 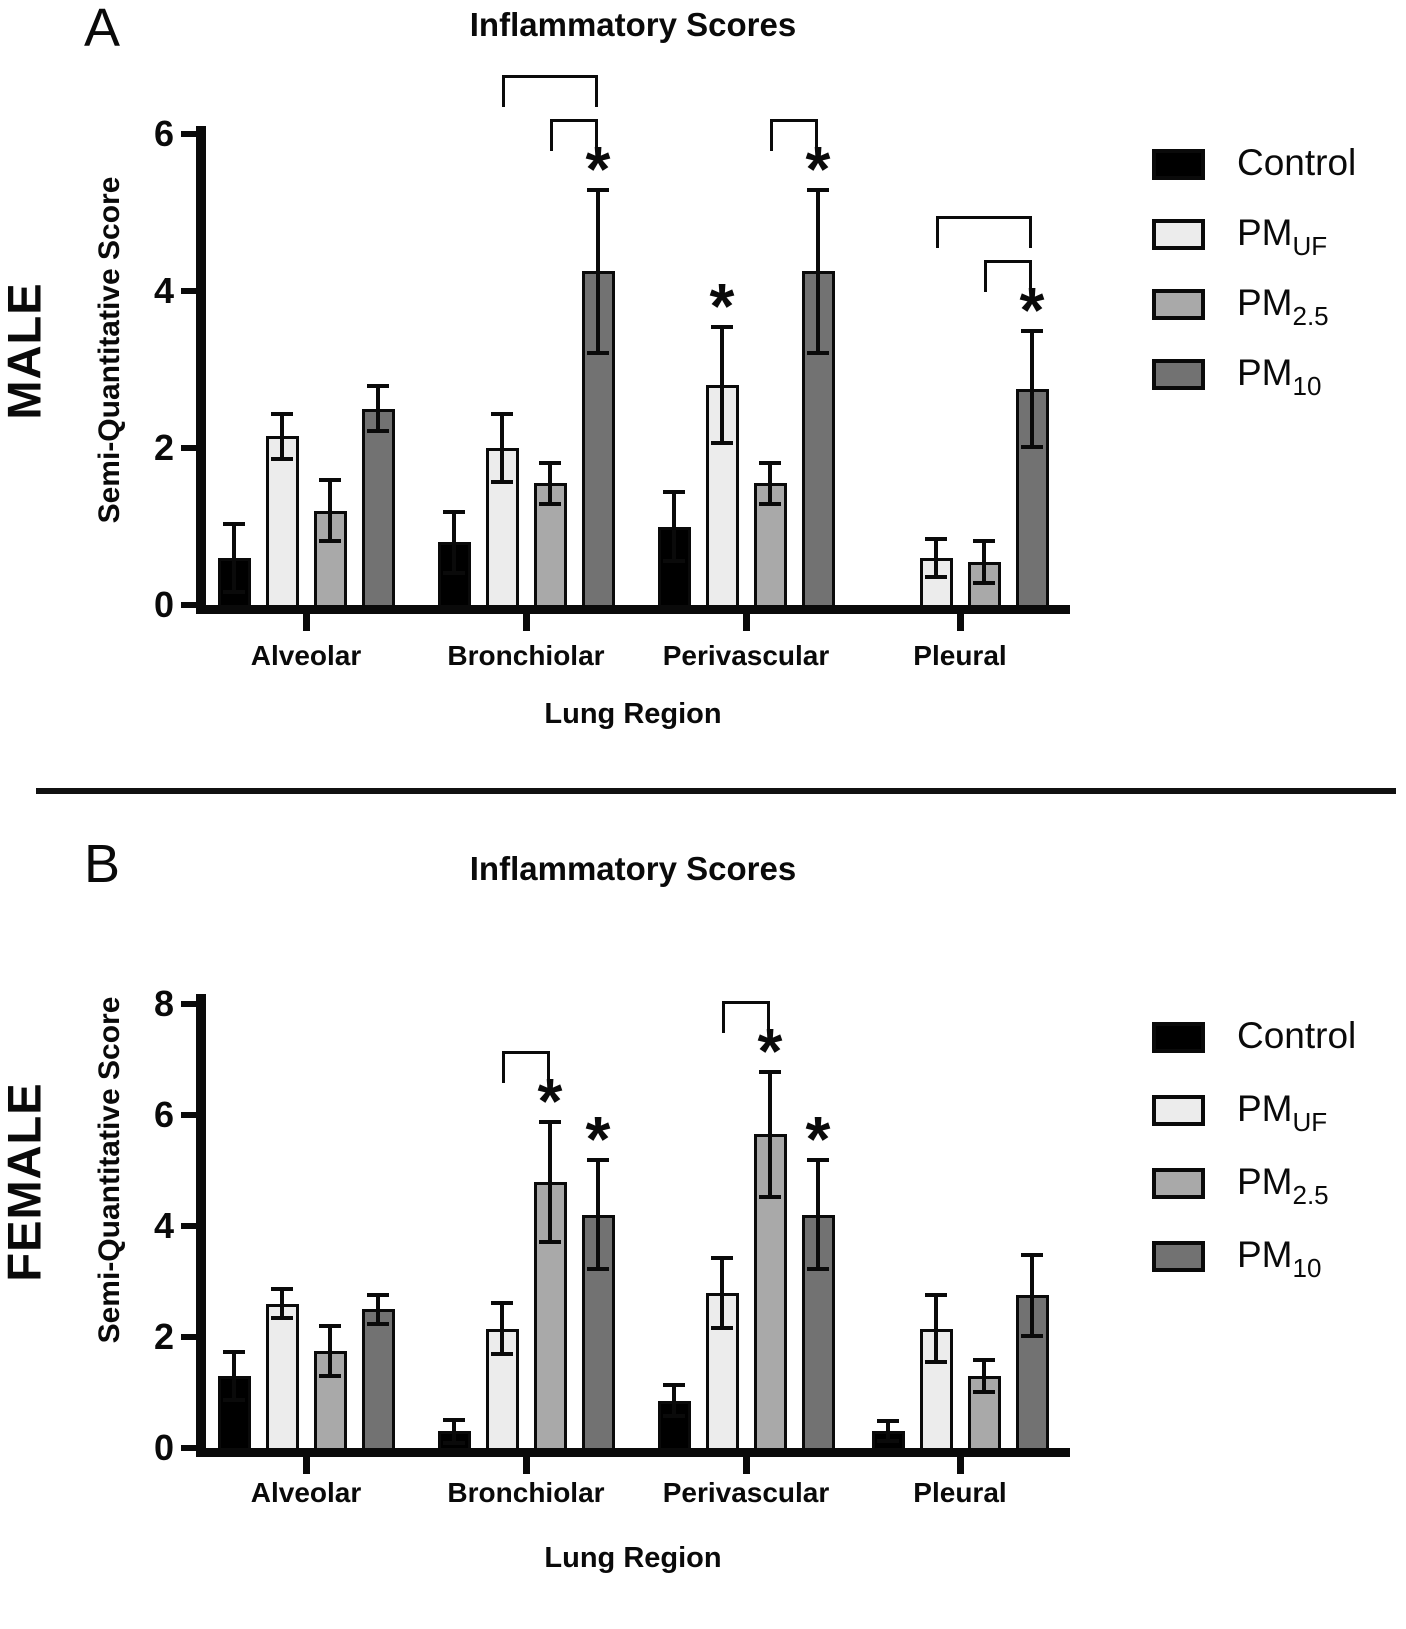 I want to click on x-axis, so click(x=633, y=1452).